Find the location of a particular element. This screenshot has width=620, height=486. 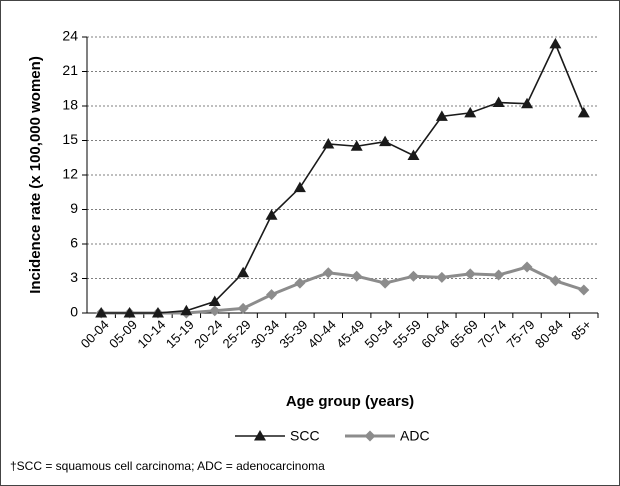

y-tick-label: 12 is located at coordinates (70, 174).